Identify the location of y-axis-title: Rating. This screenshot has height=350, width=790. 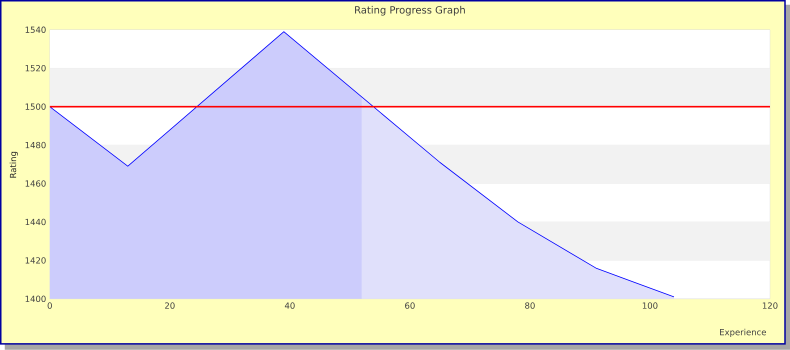
(14, 165).